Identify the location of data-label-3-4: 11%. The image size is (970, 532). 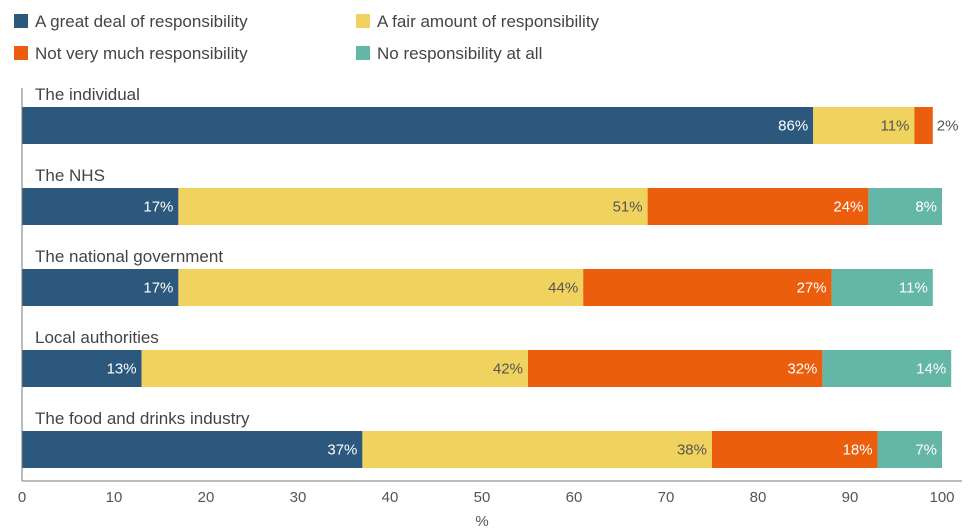
(913, 288).